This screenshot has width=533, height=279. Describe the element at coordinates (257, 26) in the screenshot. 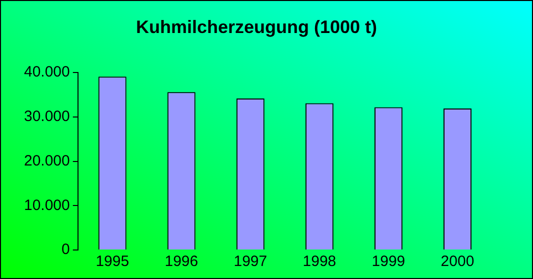

I see `chart-title: Kuhmilcherzeugung (1000 t)` at that location.